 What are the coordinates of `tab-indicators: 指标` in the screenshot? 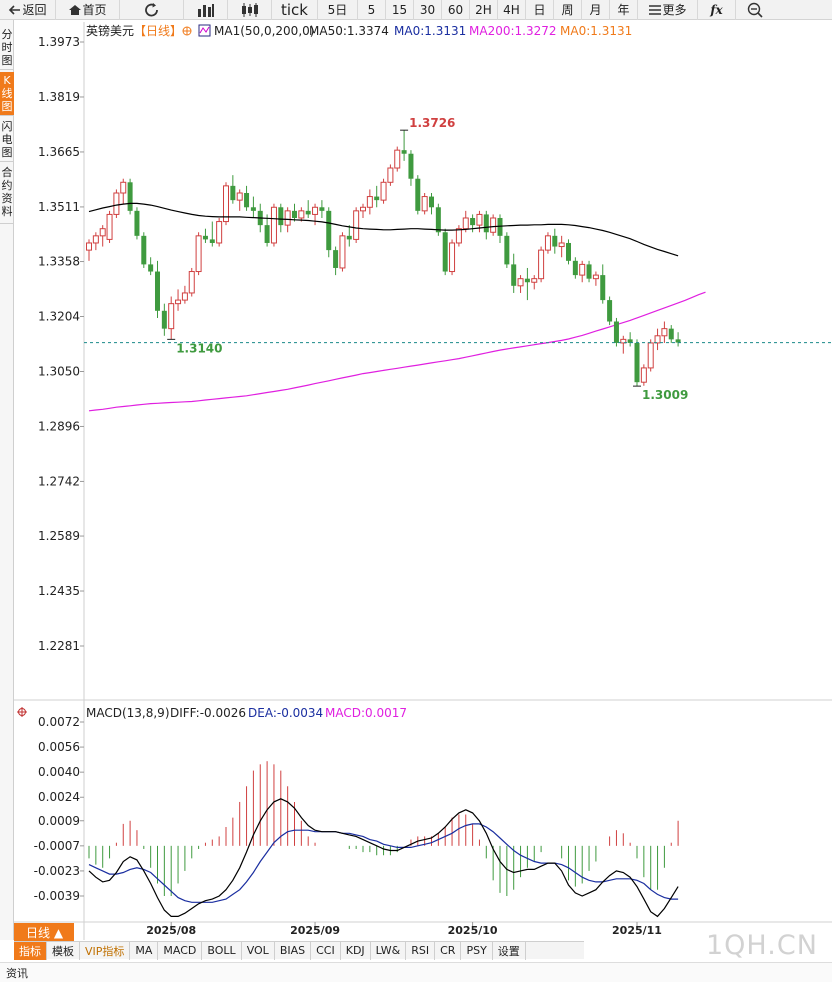 It's located at (30, 950).